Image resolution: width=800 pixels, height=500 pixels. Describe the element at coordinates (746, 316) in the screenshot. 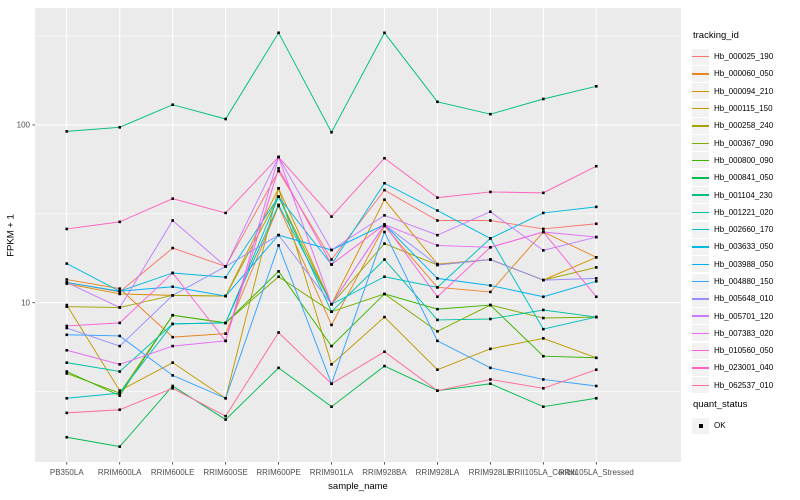

I see `legend-item-Hb_005701_120: Hb_005701_120` at that location.